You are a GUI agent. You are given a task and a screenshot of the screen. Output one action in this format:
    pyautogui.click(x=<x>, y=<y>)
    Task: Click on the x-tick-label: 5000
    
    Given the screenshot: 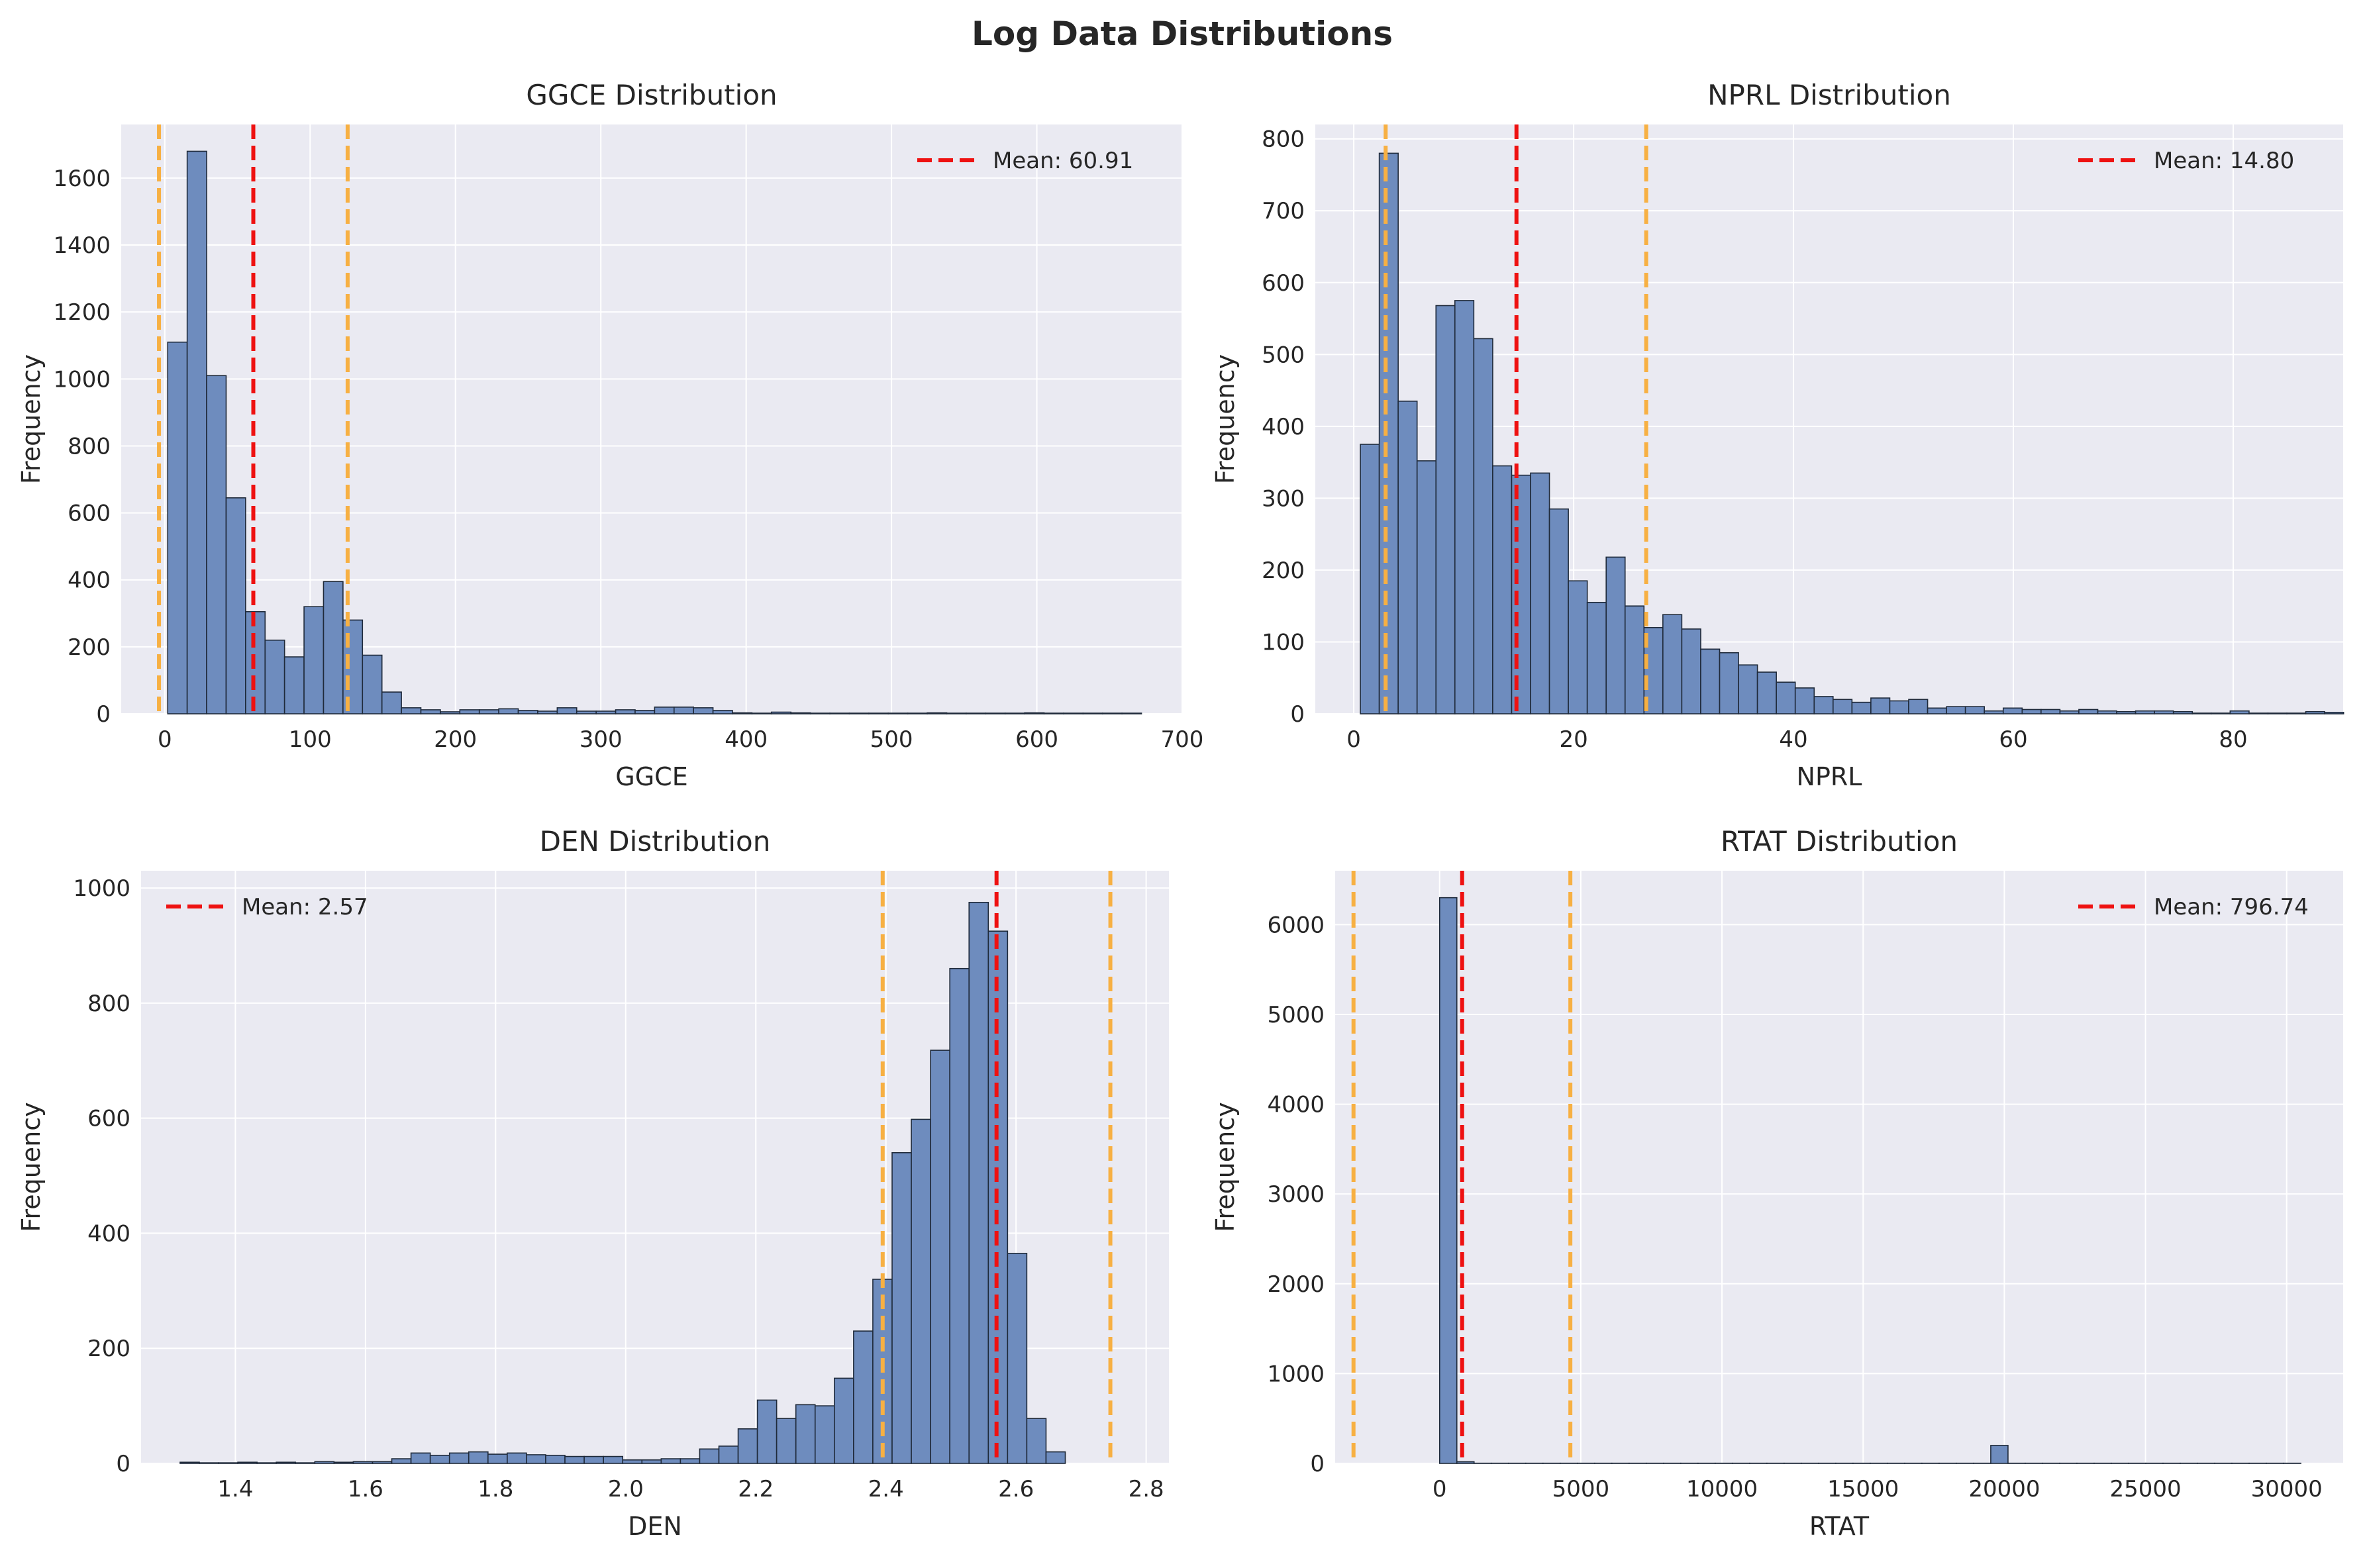 What is the action you would take?
    pyautogui.click(x=1581, y=1489)
    